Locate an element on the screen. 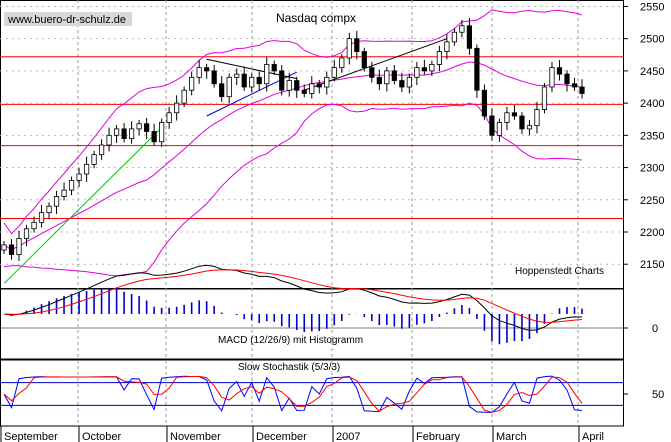  macd-line is located at coordinates (293, 297).